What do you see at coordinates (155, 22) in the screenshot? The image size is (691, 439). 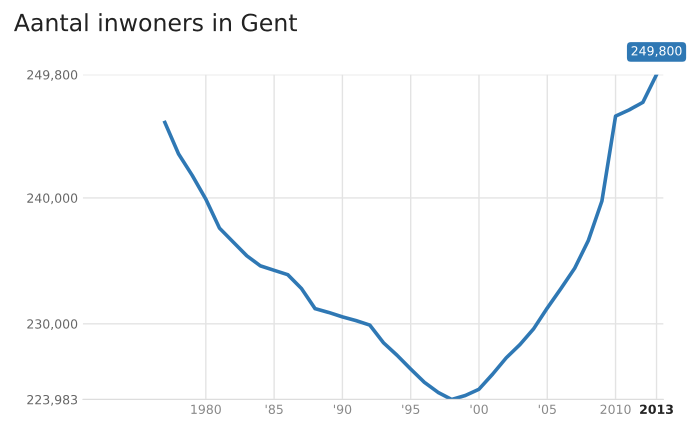 I see `chart-title: Aantal inwoners in Gent` at bounding box center [155, 22].